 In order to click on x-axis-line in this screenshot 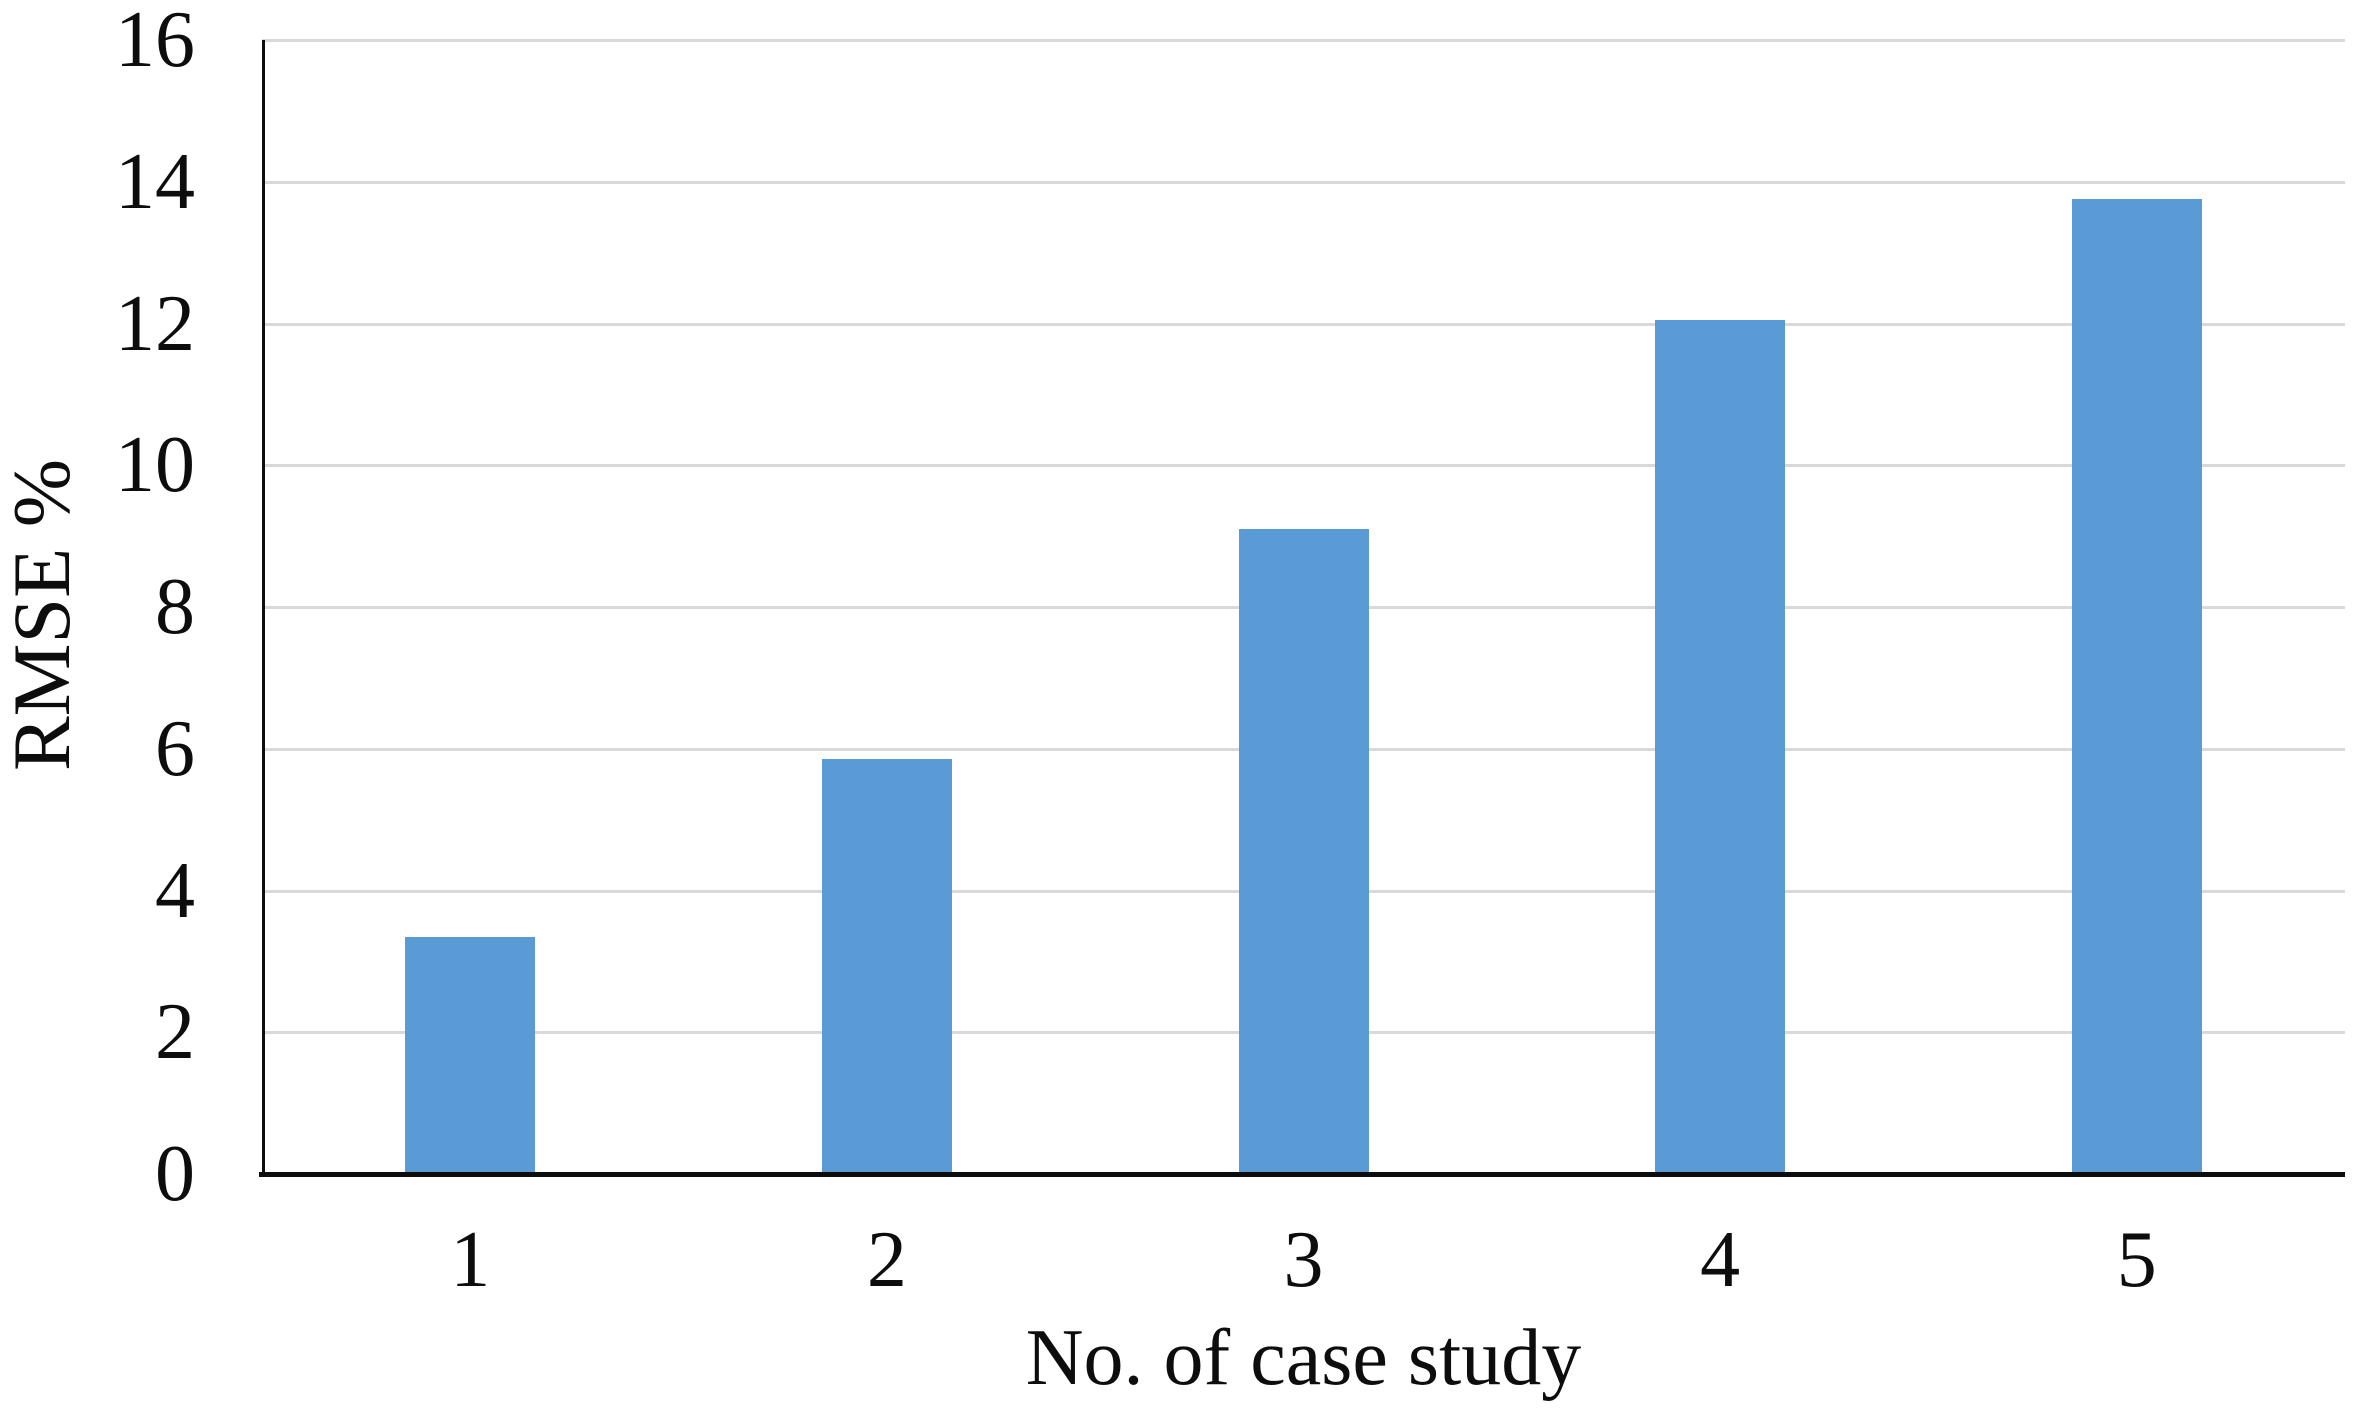, I will do `click(1302, 1174)`.